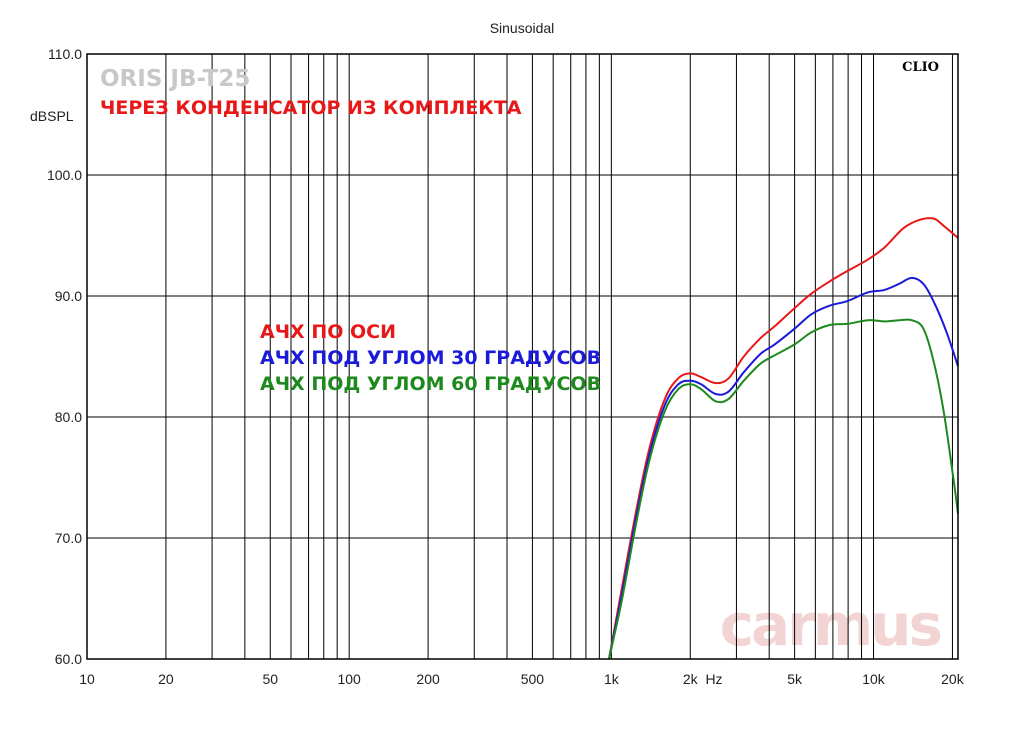  What do you see at coordinates (920, 67) in the screenshot?
I see `clio-brand-label: CLIO` at bounding box center [920, 67].